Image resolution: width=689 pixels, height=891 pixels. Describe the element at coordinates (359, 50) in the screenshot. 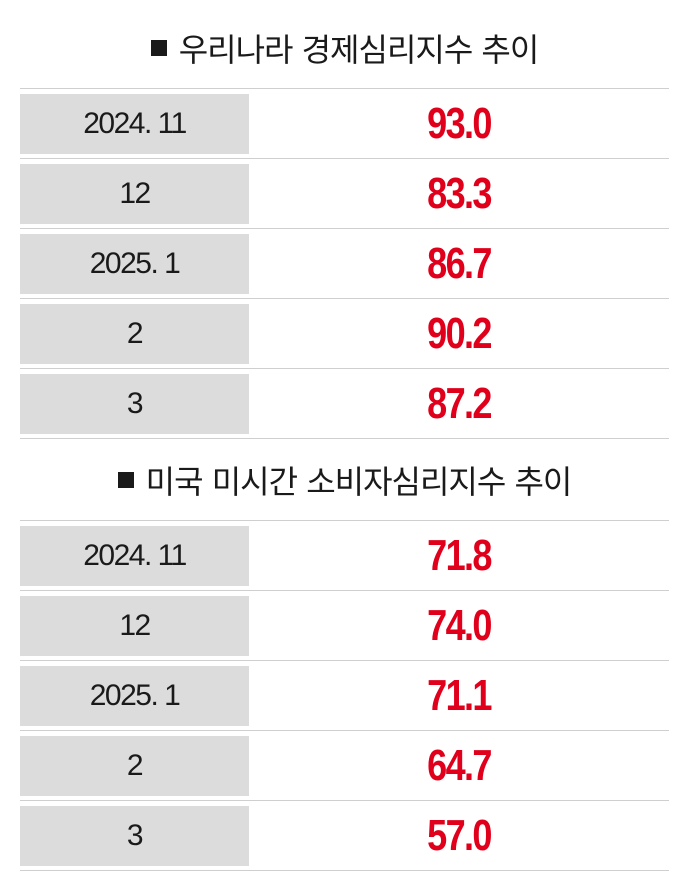

I see `section-title-text: 우리나라 경제심리지수 추이` at that location.